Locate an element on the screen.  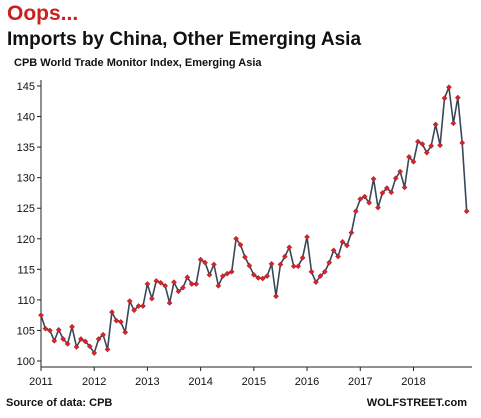
y-tick-label: 135 is located at coordinates (26, 148).